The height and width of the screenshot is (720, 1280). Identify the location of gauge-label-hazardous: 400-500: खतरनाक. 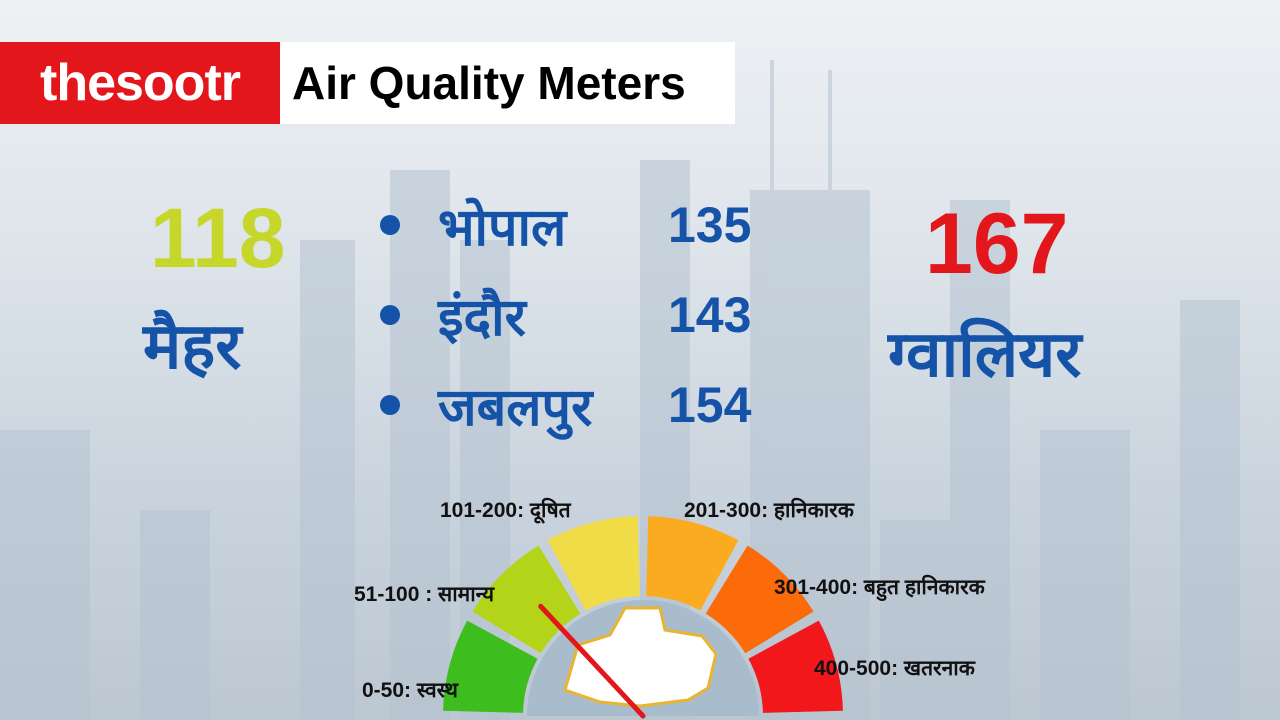
(894, 668).